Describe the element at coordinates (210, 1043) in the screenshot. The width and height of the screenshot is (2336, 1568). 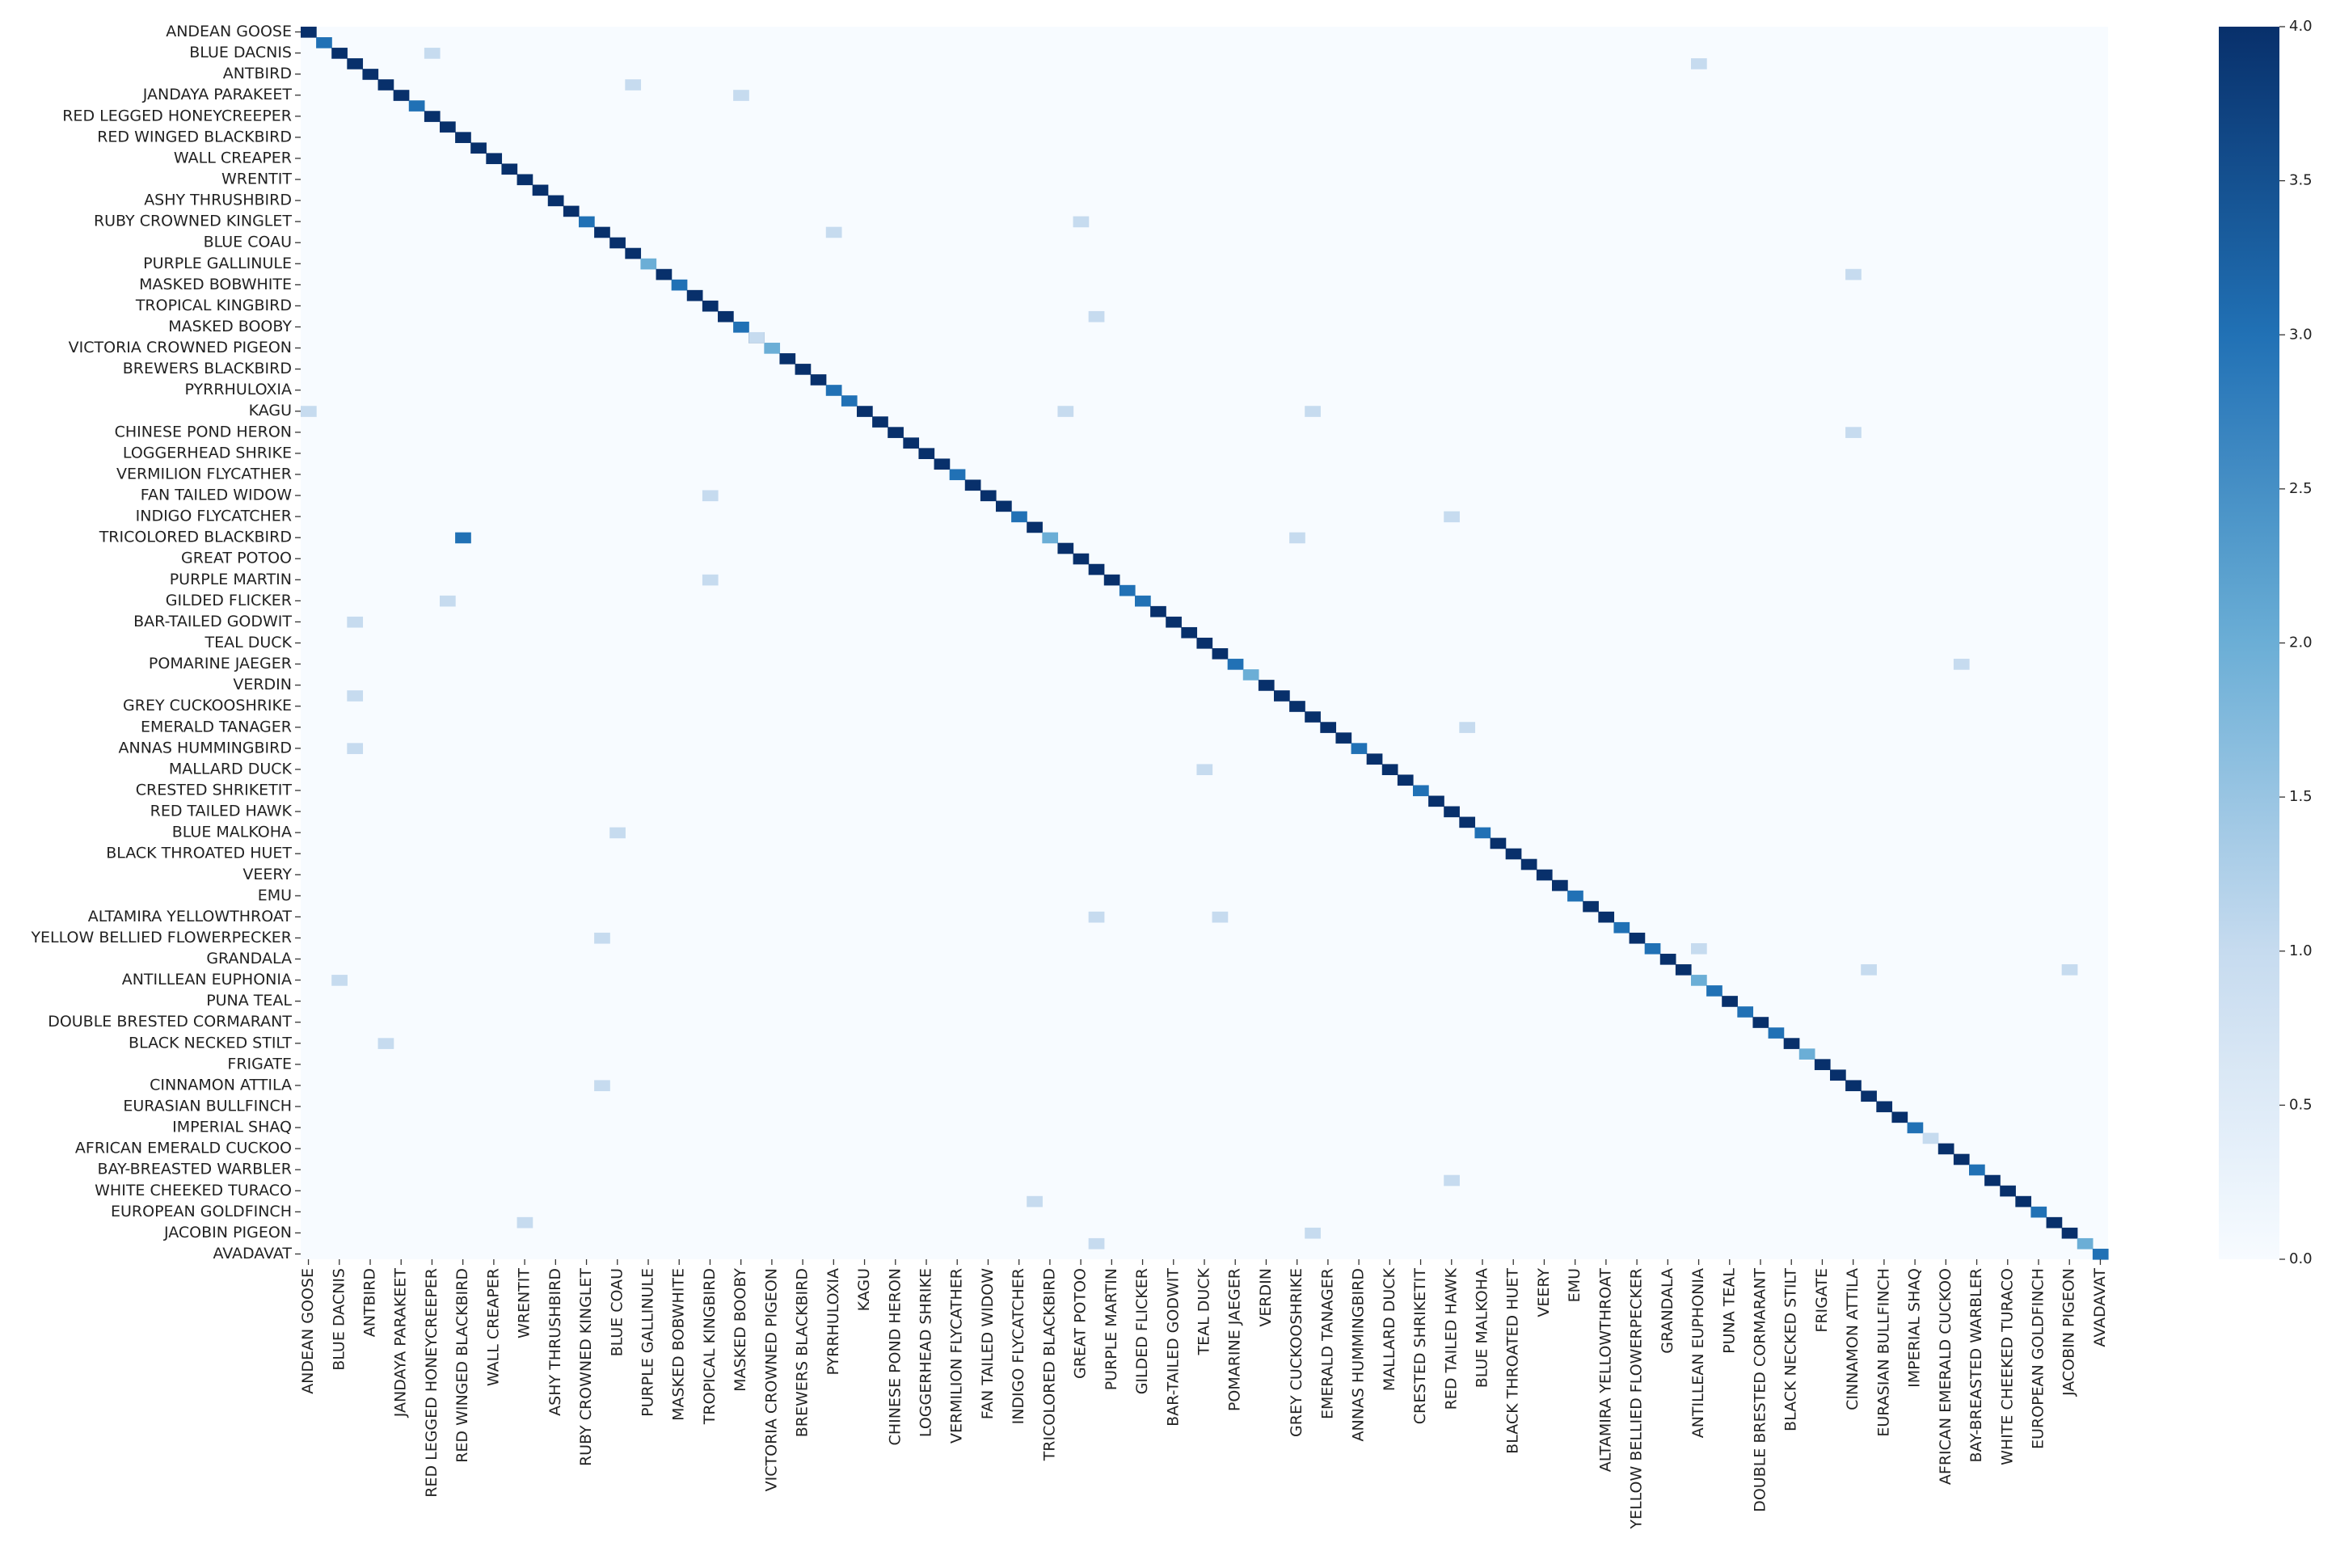
I see `y-tick-label: BLACK NECKED STILT` at that location.